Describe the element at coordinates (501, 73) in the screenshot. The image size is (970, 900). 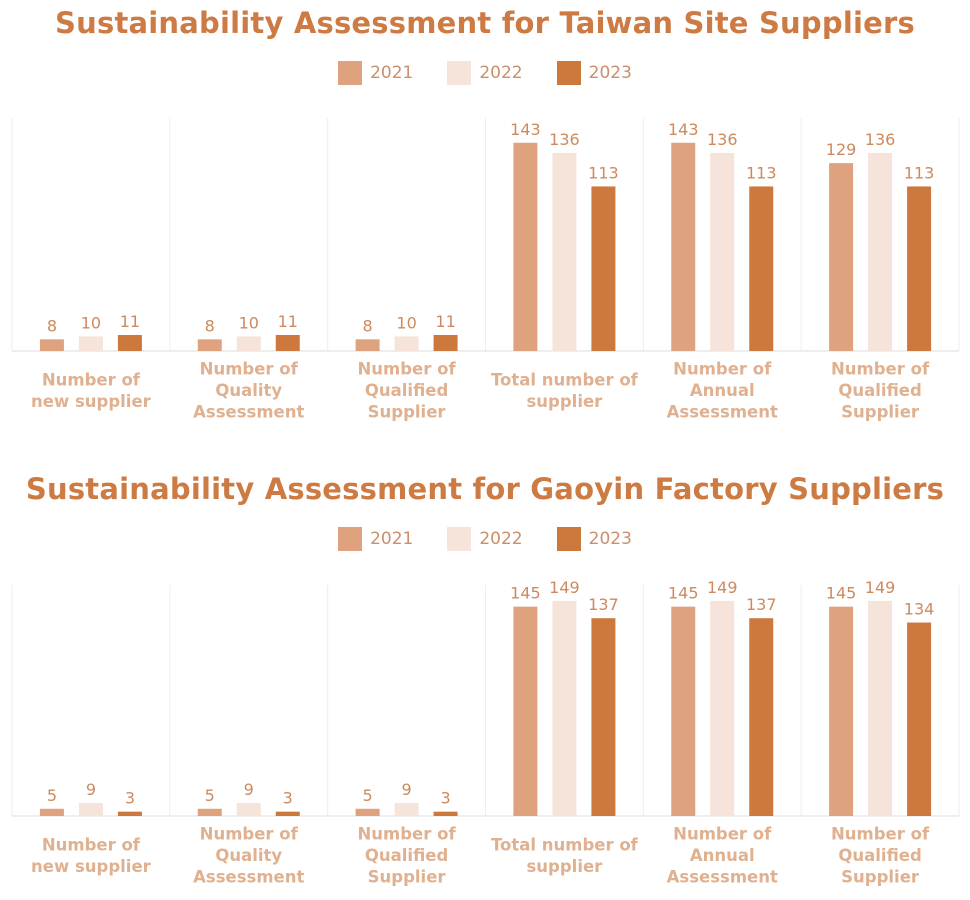
I see `legend-label: 2022` at that location.